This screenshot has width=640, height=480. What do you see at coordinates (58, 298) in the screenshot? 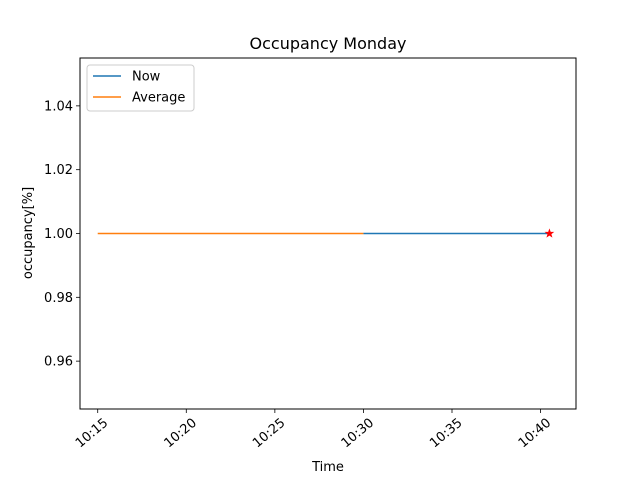
I see `y-tick-label: 0.98` at bounding box center [58, 298].